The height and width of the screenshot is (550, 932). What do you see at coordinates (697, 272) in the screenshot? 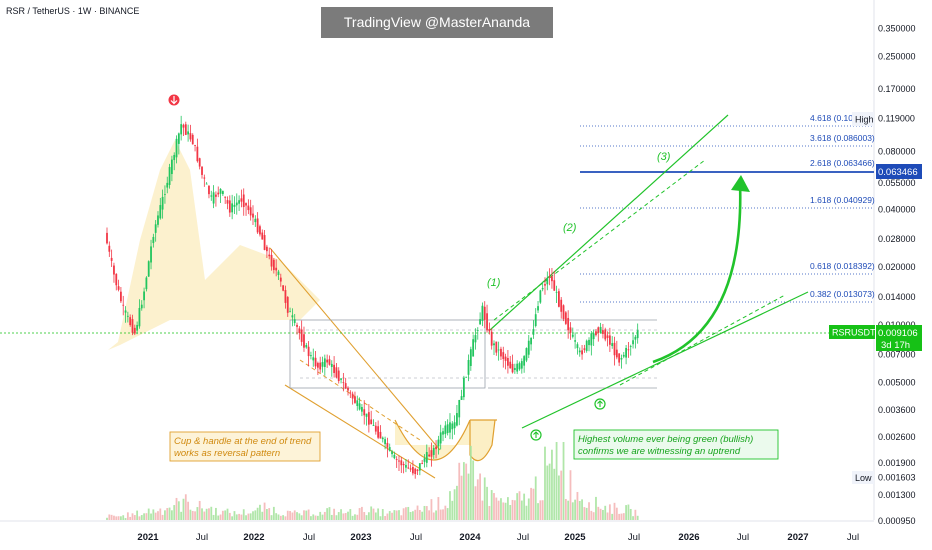
I see `projection-arrow-curve` at bounding box center [697, 272].